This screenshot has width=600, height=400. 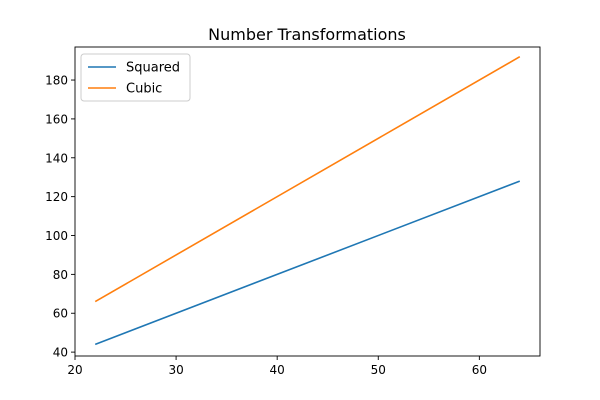 What do you see at coordinates (153, 68) in the screenshot?
I see `legend-label-squared: Squared` at bounding box center [153, 68].